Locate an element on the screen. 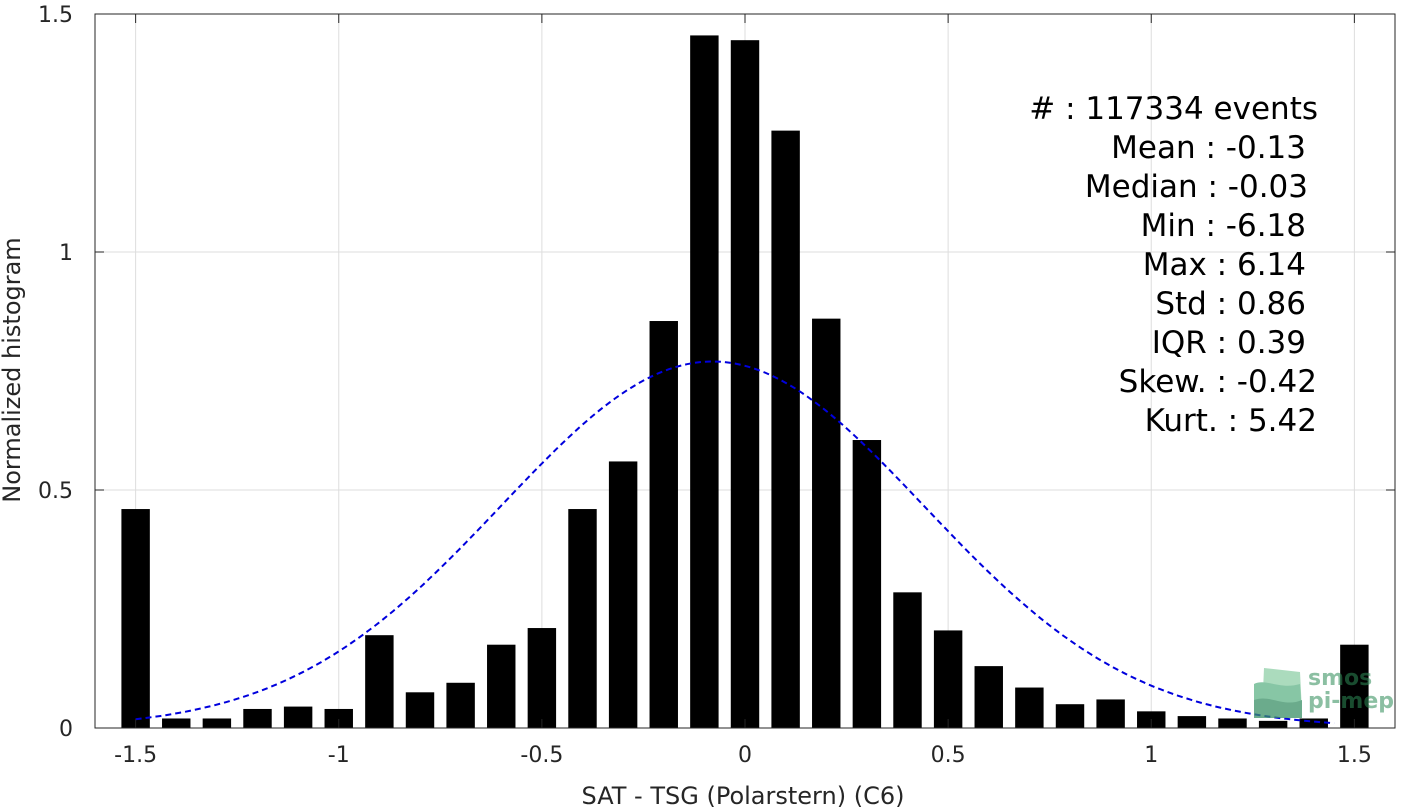  y-tick-label: 0.5 is located at coordinates (55, 491).